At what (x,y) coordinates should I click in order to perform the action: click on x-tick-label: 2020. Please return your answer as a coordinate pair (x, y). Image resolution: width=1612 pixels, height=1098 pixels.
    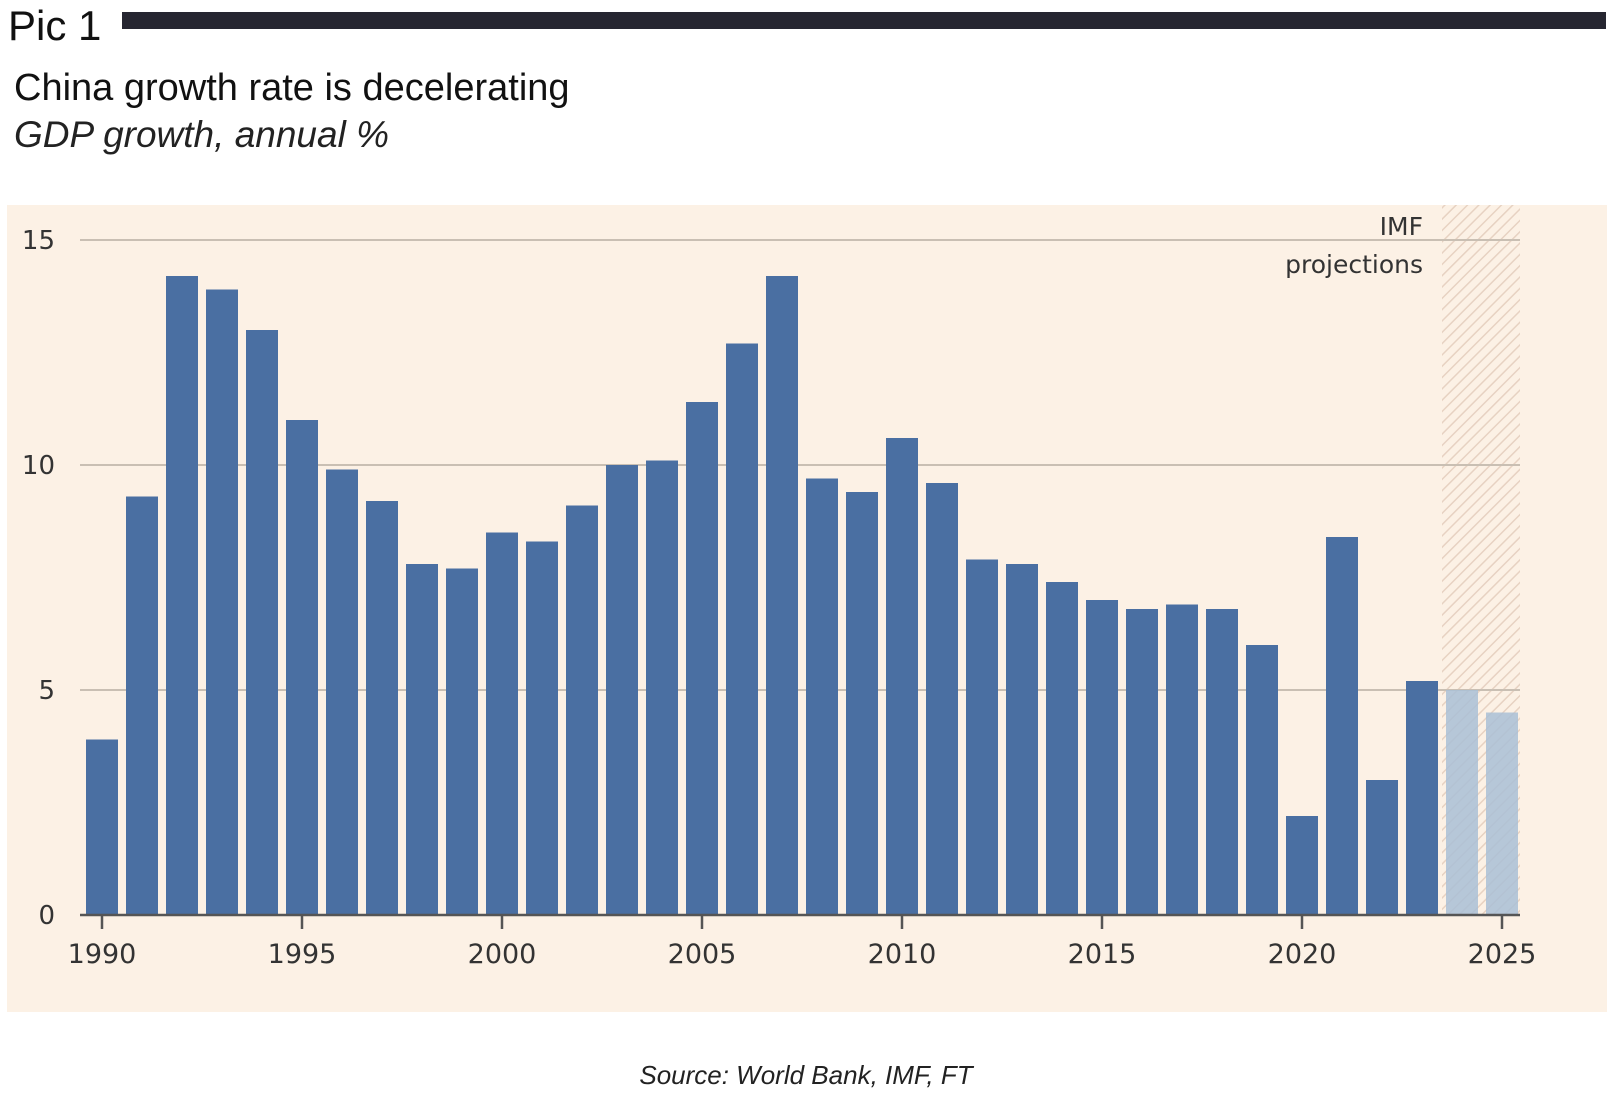
    Looking at the image, I should click on (1302, 954).